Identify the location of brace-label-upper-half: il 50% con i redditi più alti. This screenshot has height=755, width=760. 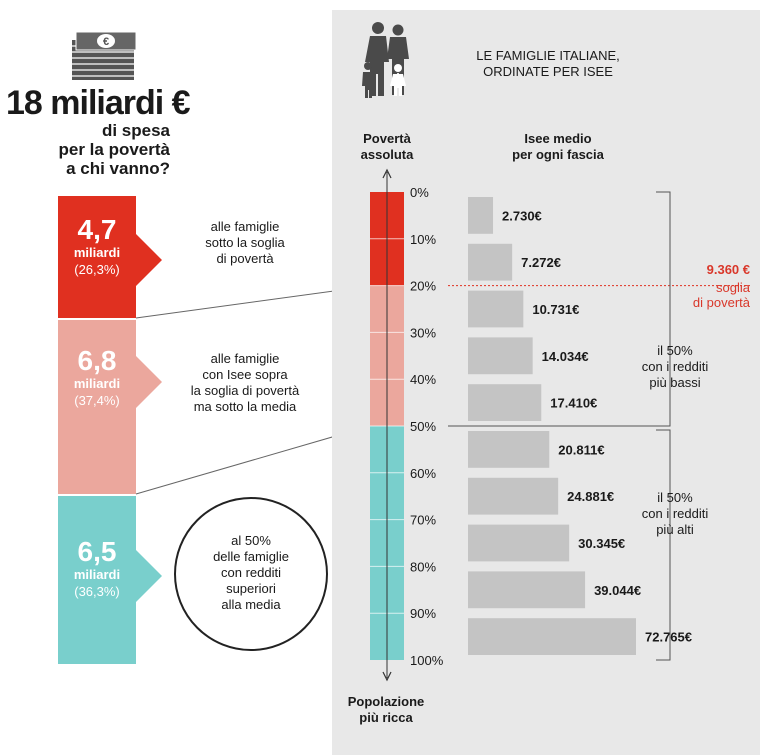
(675, 513).